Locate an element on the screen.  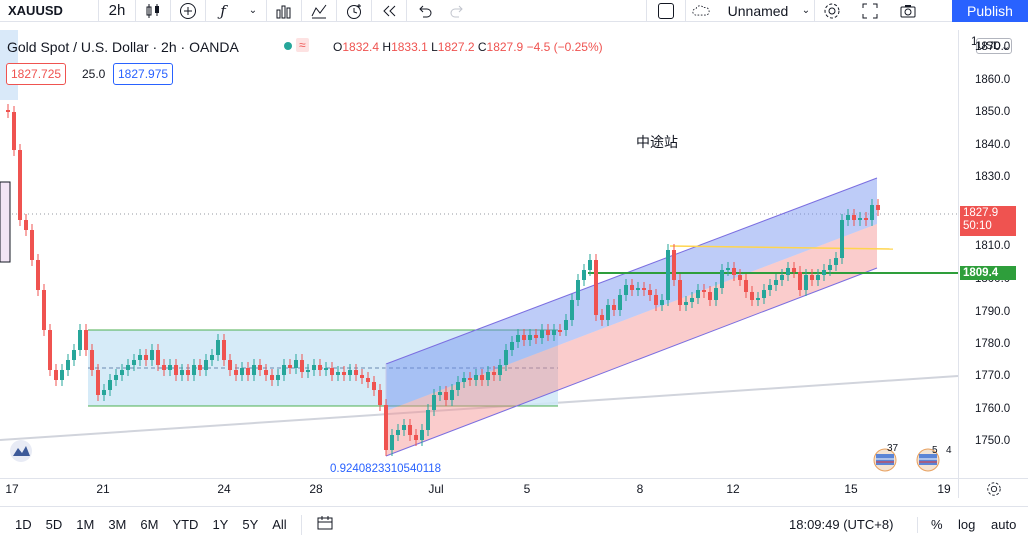
select-checkbox is located at coordinates (666, 11).